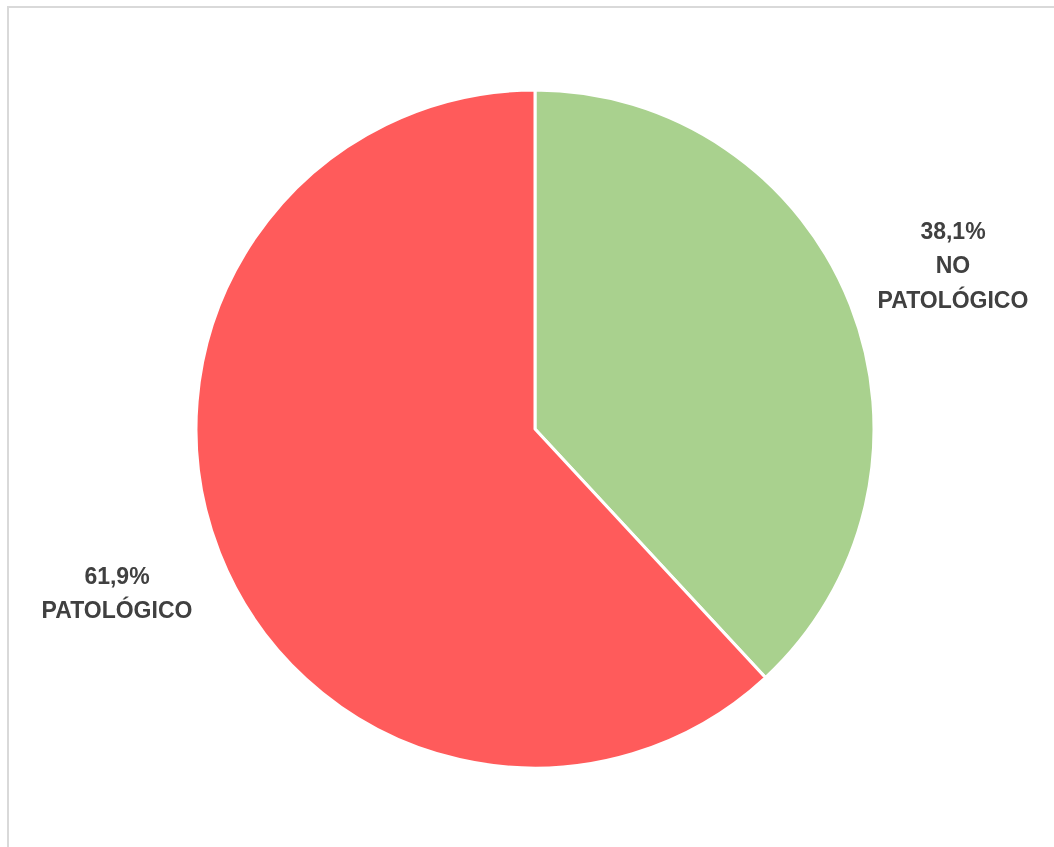 Image resolution: width=1054 pixels, height=847 pixels. Describe the element at coordinates (953, 282) in the screenshot. I see `slice-label: NO PATOLÓGICO` at that location.